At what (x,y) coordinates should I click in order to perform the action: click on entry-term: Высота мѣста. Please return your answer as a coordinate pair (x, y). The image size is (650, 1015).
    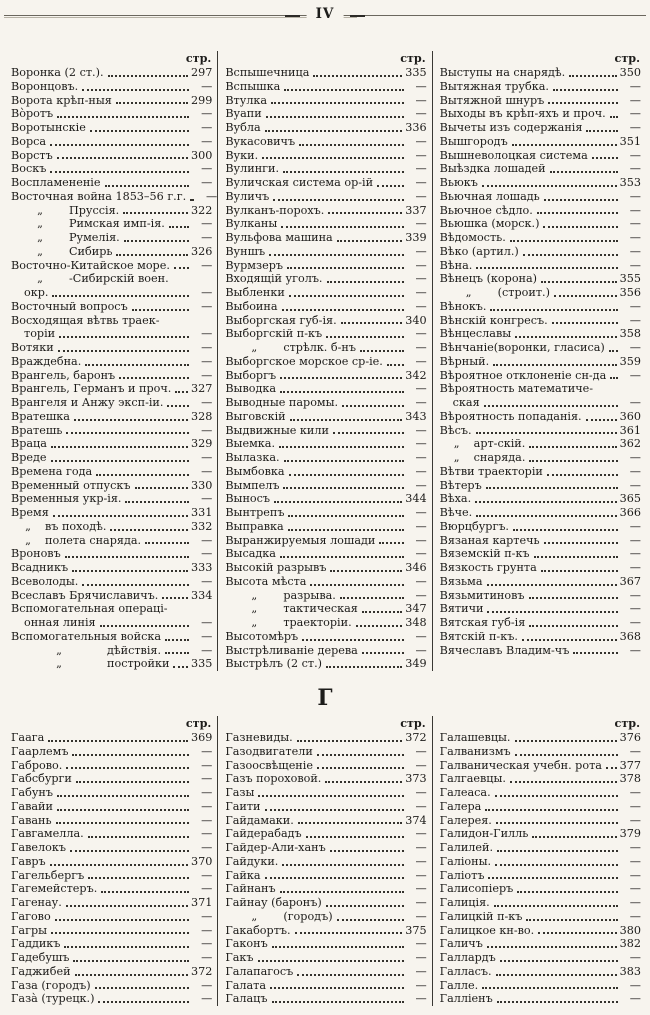
    Looking at the image, I should click on (266, 581).